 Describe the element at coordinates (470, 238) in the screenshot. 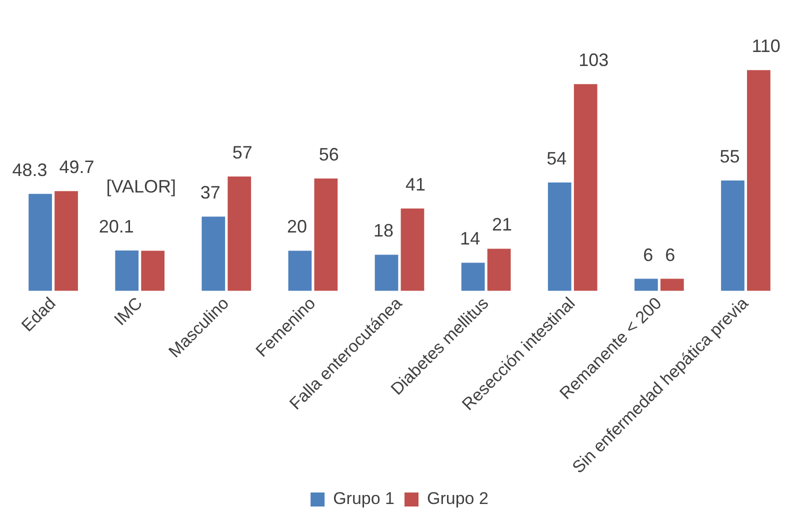

I see `data-label: 14` at that location.